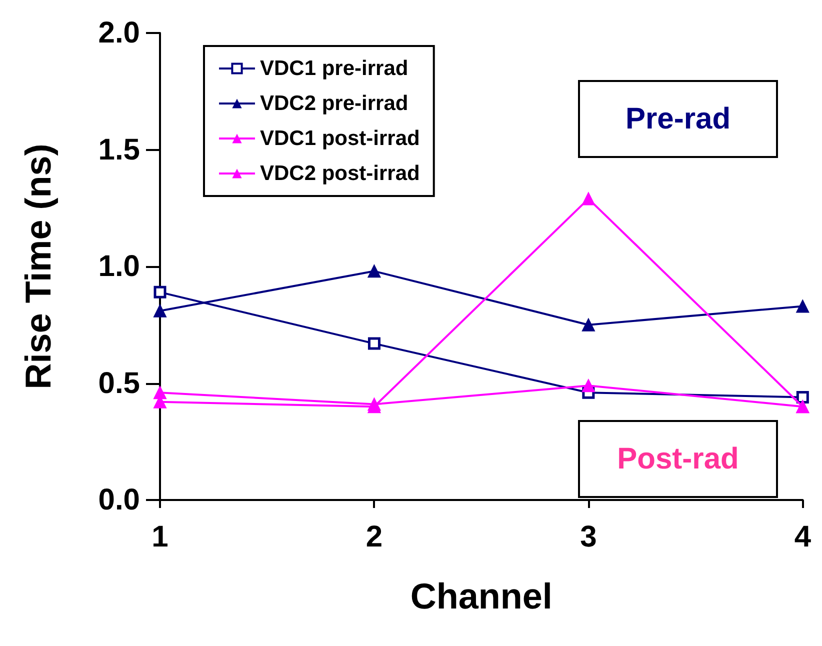  What do you see at coordinates (334, 68) in the screenshot?
I see `legend-label: VDC1 pre-irrad` at bounding box center [334, 68].